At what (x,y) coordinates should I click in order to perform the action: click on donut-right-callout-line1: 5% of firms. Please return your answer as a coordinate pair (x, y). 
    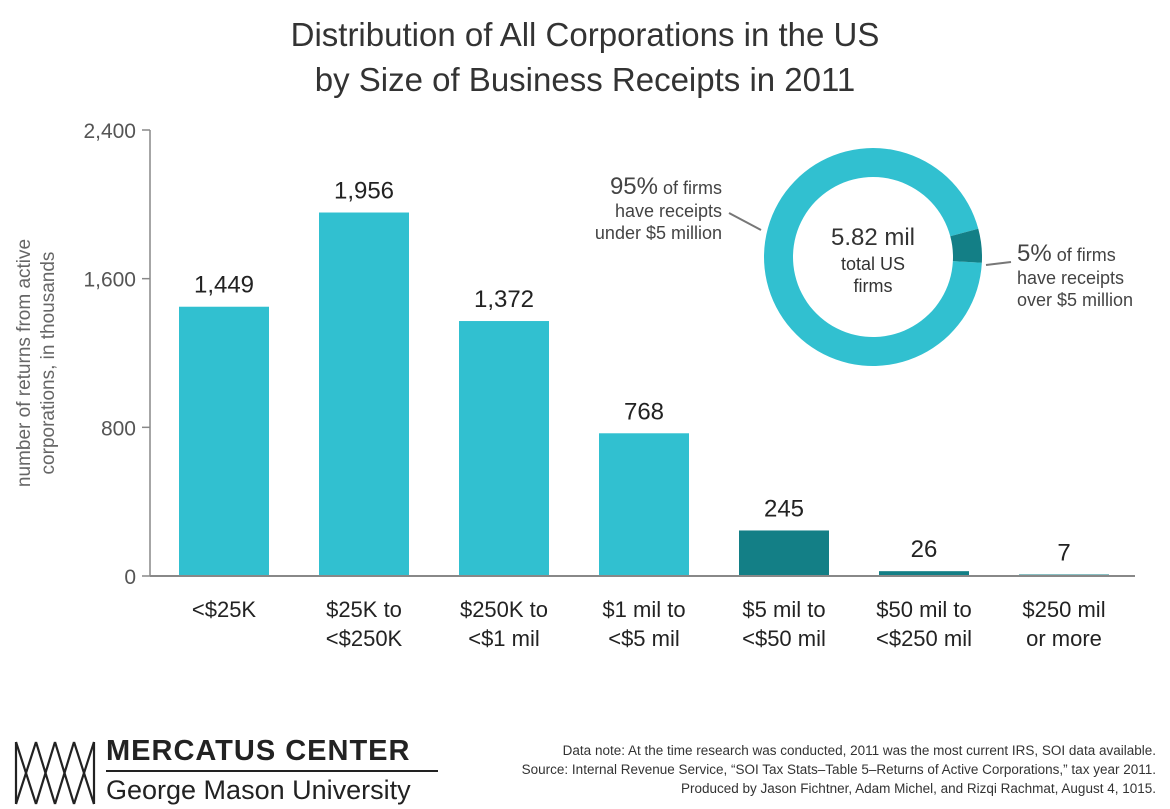
    Looking at the image, I should click on (1066, 253).